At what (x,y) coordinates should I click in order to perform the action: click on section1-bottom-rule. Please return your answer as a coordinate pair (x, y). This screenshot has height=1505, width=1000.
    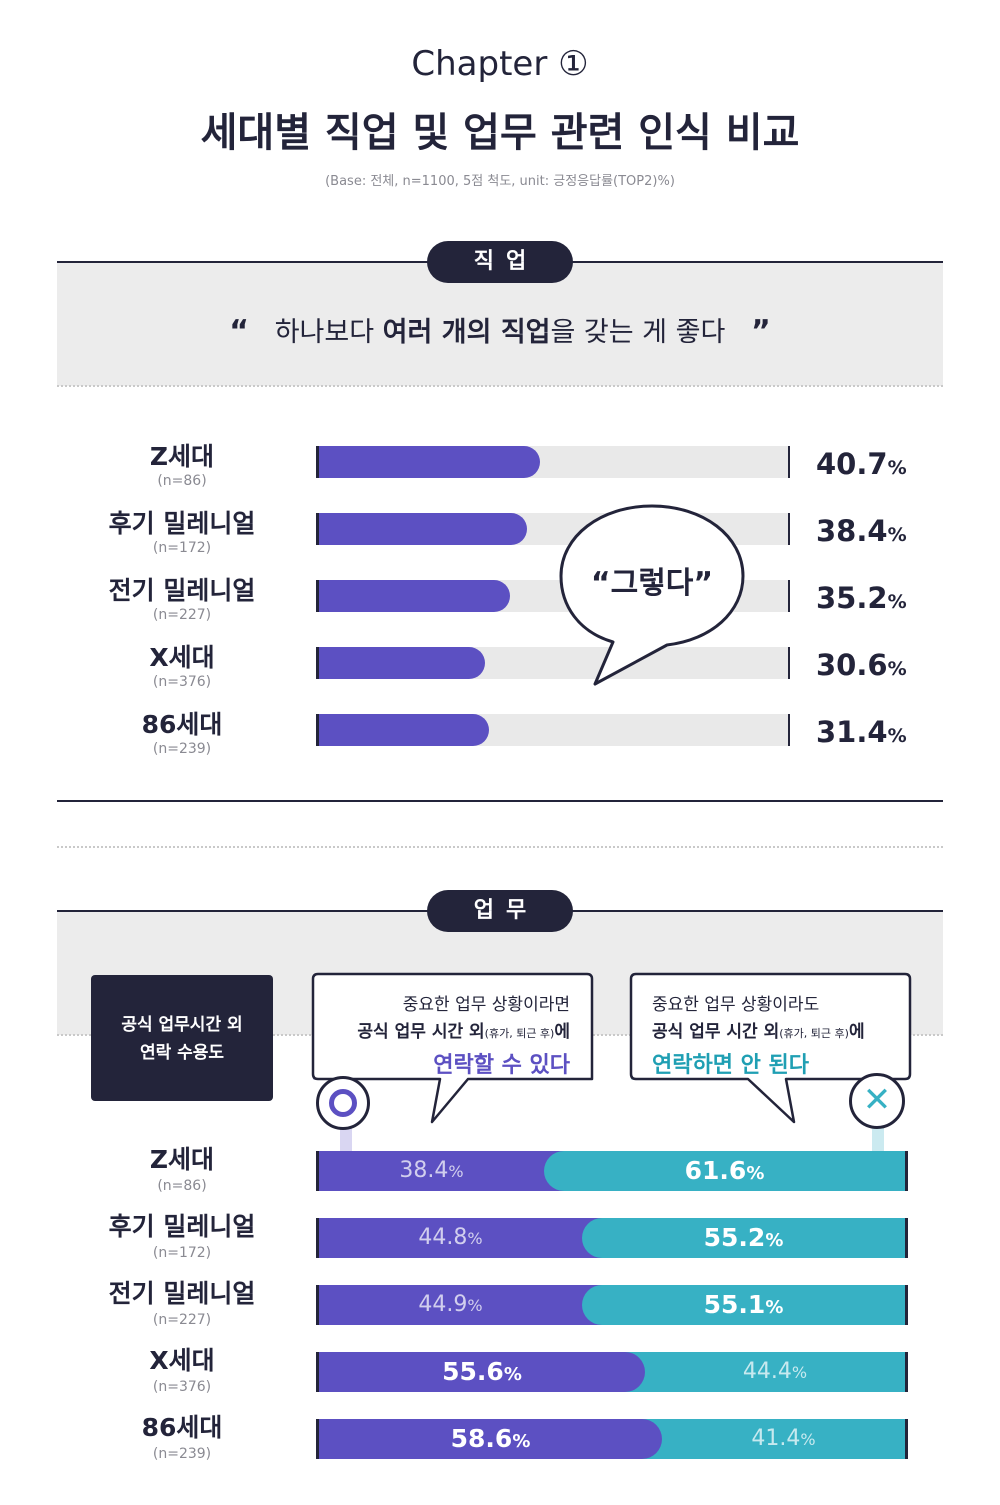
    Looking at the image, I should click on (500, 801).